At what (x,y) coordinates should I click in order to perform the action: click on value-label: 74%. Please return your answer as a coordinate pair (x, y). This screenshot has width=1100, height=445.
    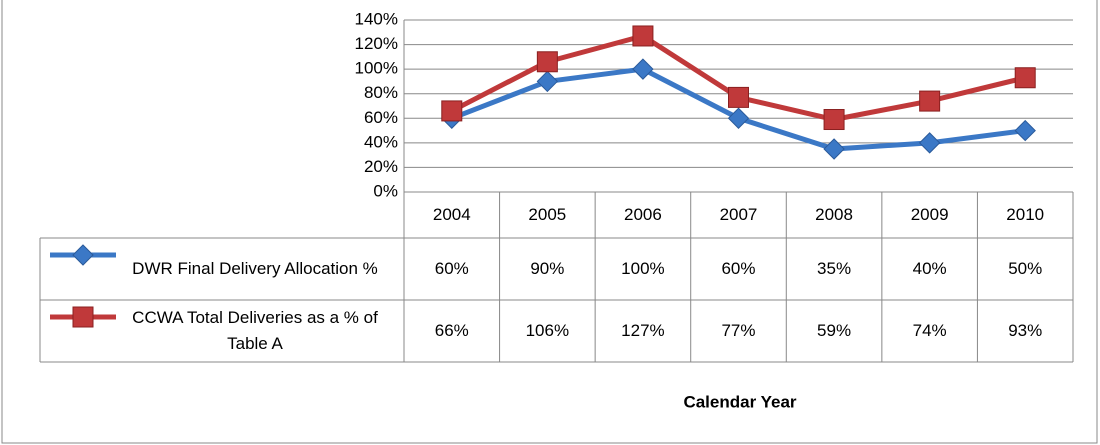
    Looking at the image, I should click on (929, 330).